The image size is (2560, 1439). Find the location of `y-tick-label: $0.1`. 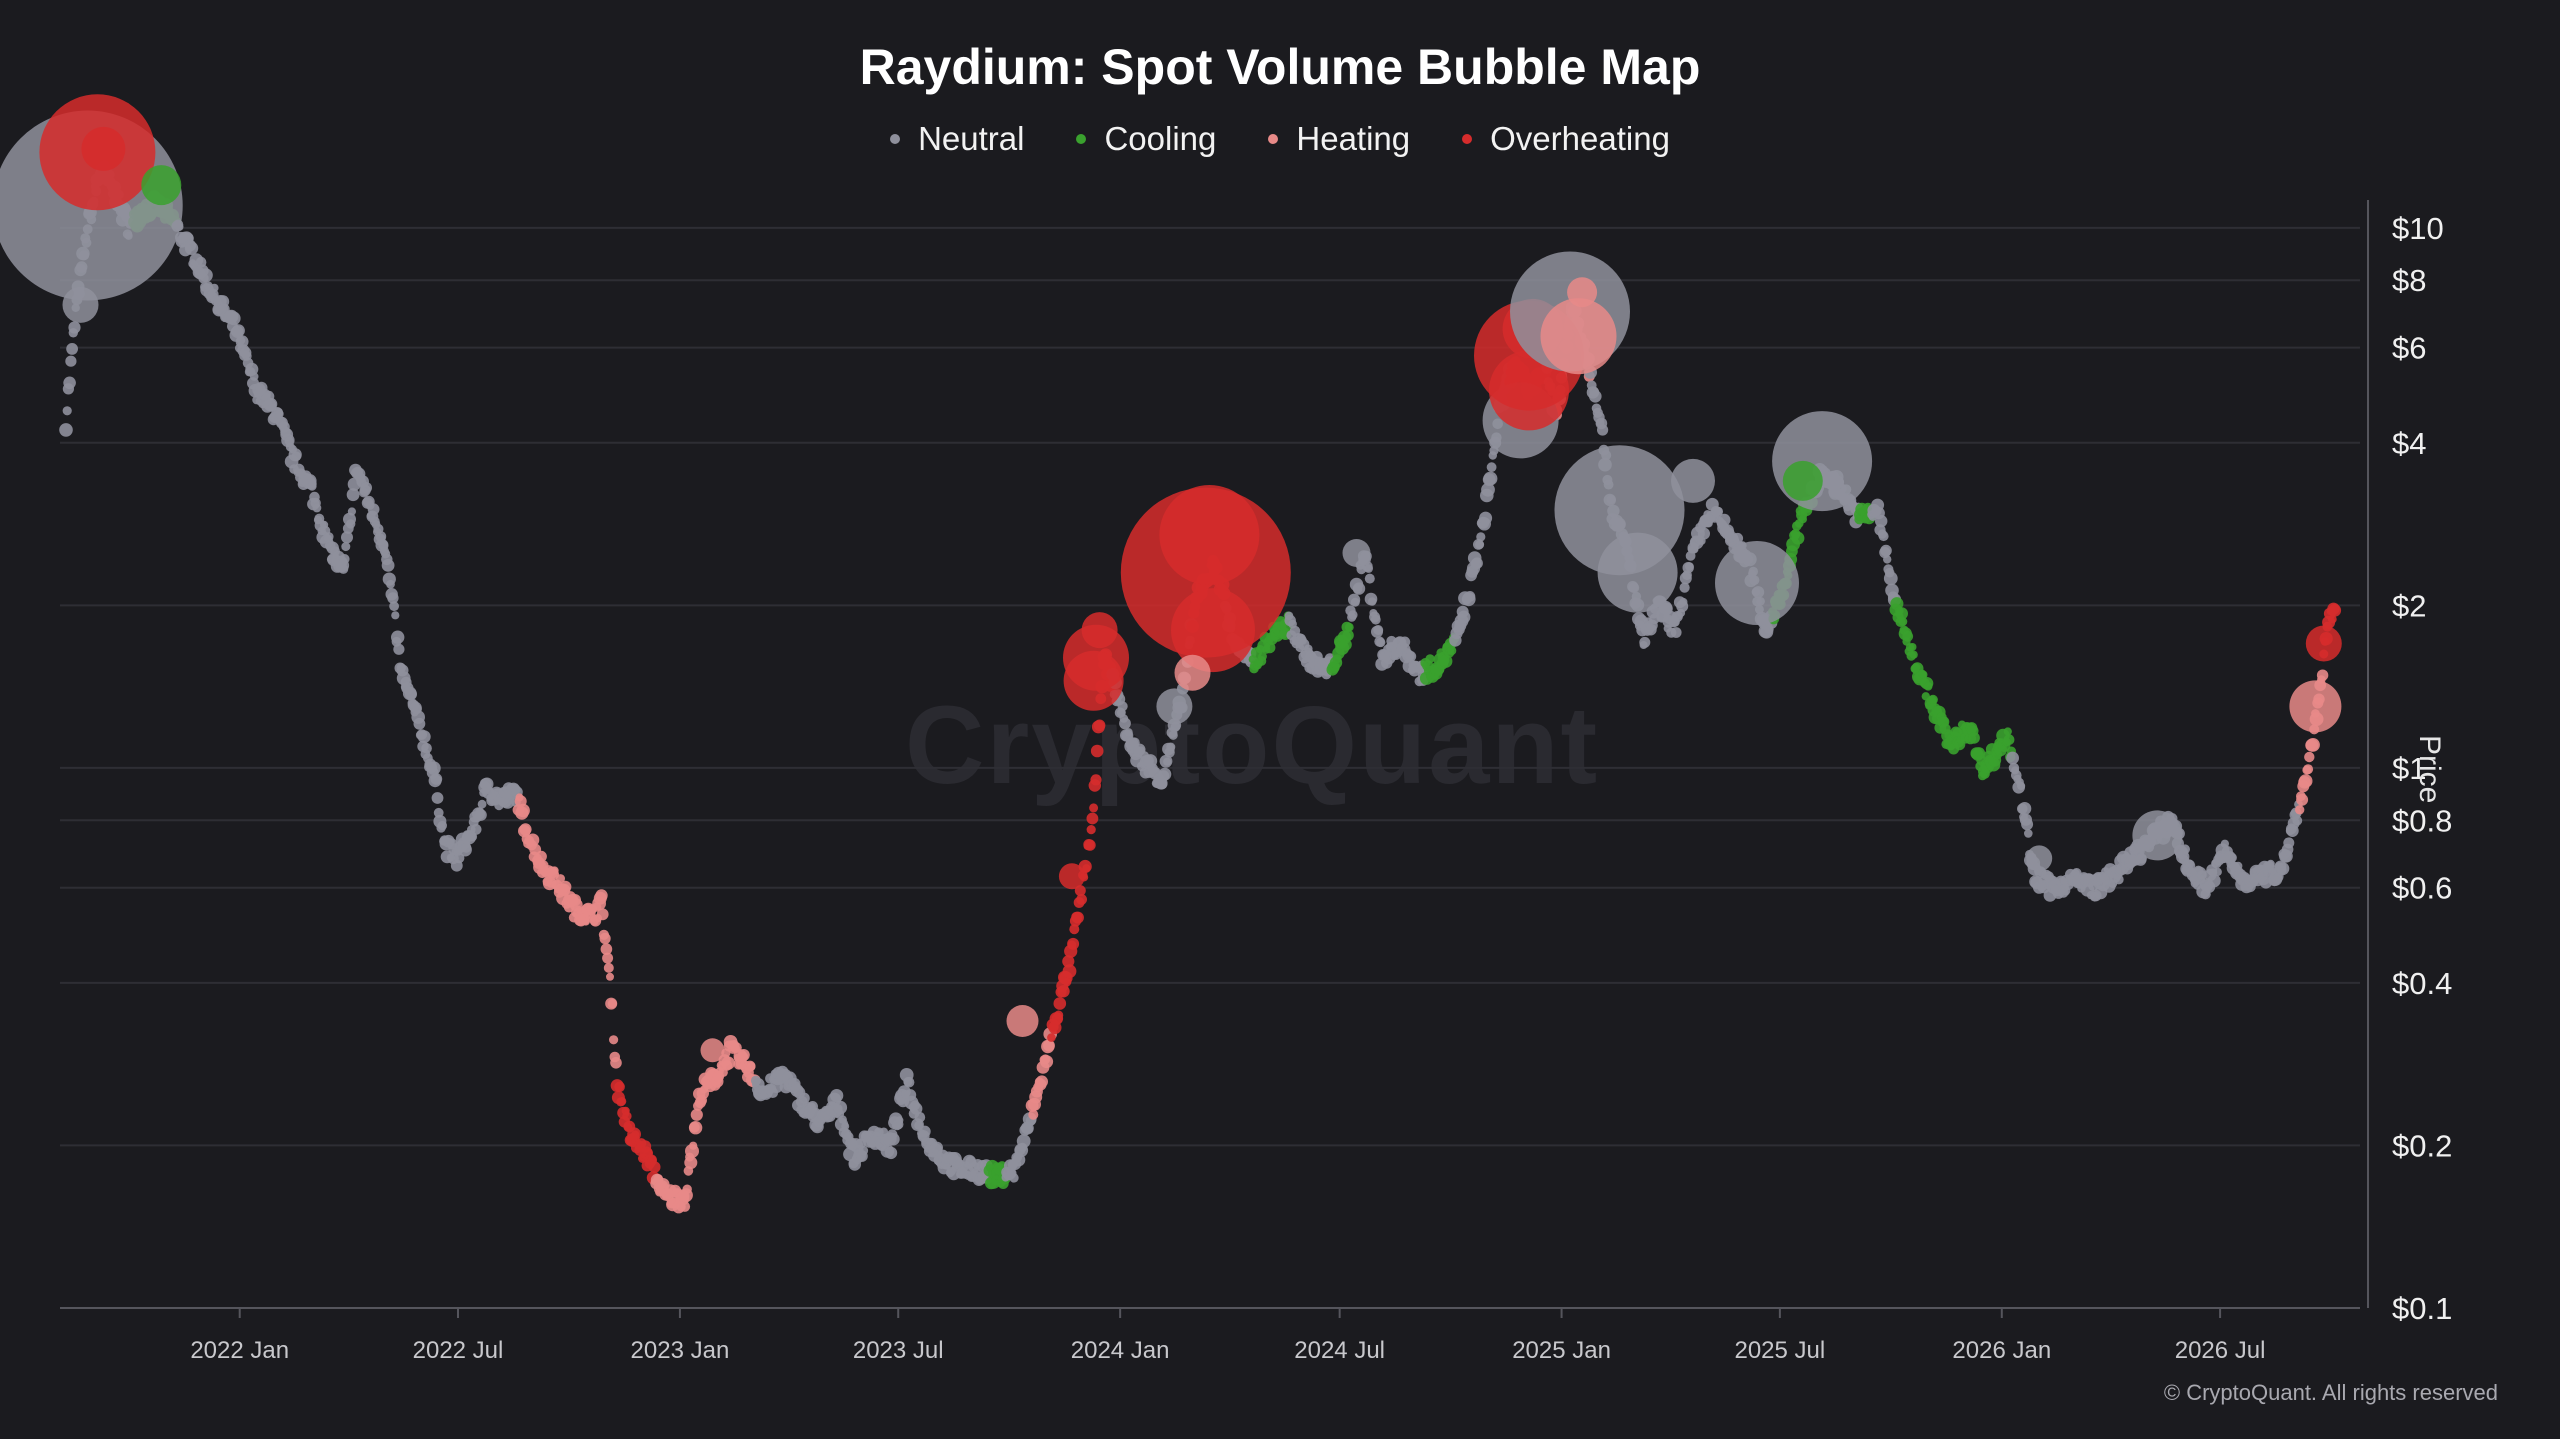

y-tick-label: $0.1 is located at coordinates (2422, 1308).